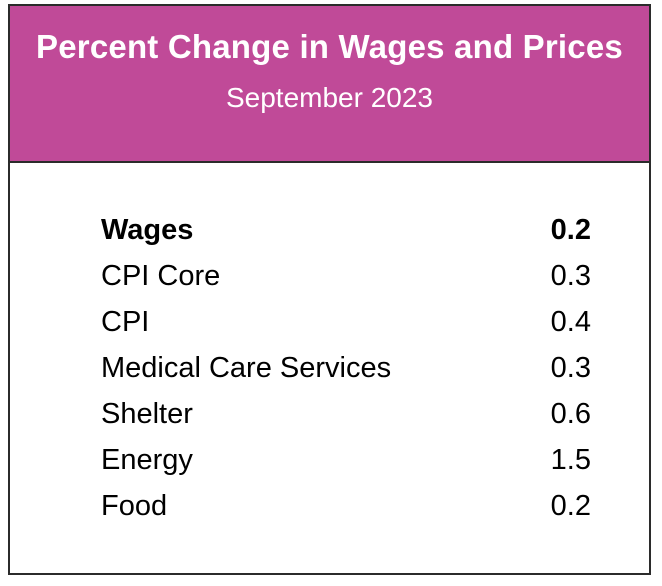  Describe the element at coordinates (161, 276) in the screenshot. I see `row-label: CPI Core` at that location.